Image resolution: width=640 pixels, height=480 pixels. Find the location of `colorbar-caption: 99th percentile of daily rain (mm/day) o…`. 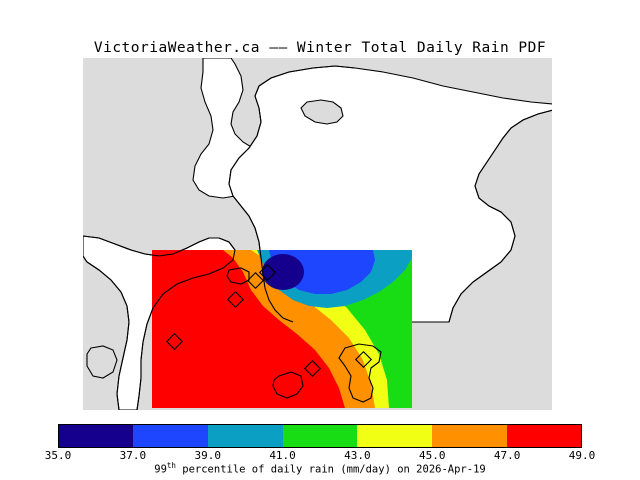

colorbar-caption: 99th percentile of daily rain (mm/day) o… is located at coordinates (320, 468).